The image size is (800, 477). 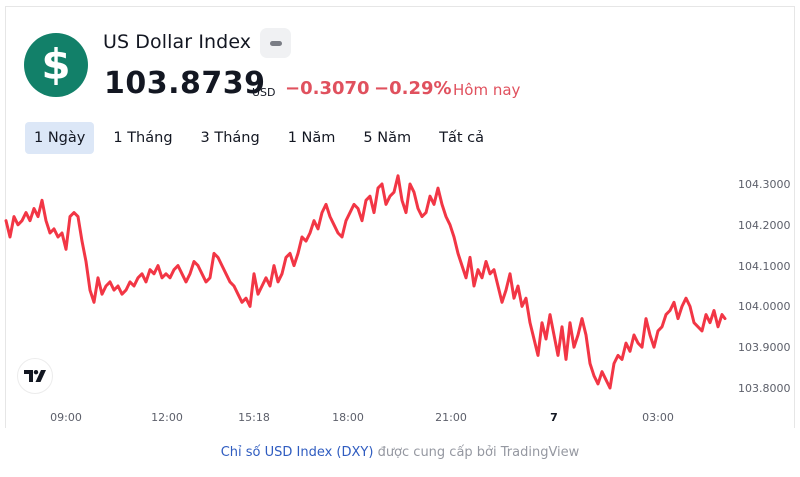 I want to click on price-change: −0.3070, so click(x=327, y=88).